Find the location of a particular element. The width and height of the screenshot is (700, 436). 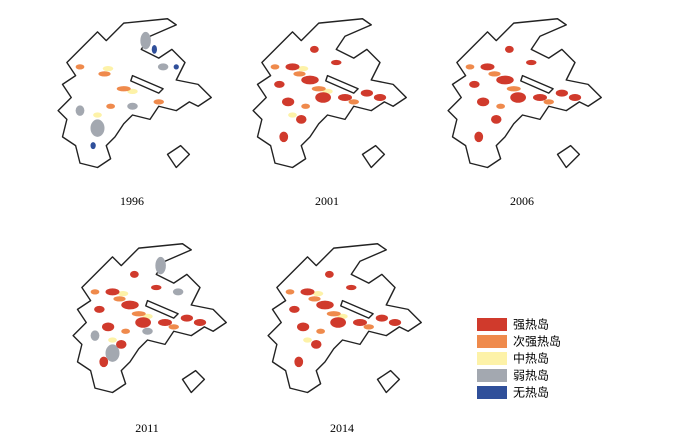

legend-label: 弱热岛 is located at coordinates (531, 375).